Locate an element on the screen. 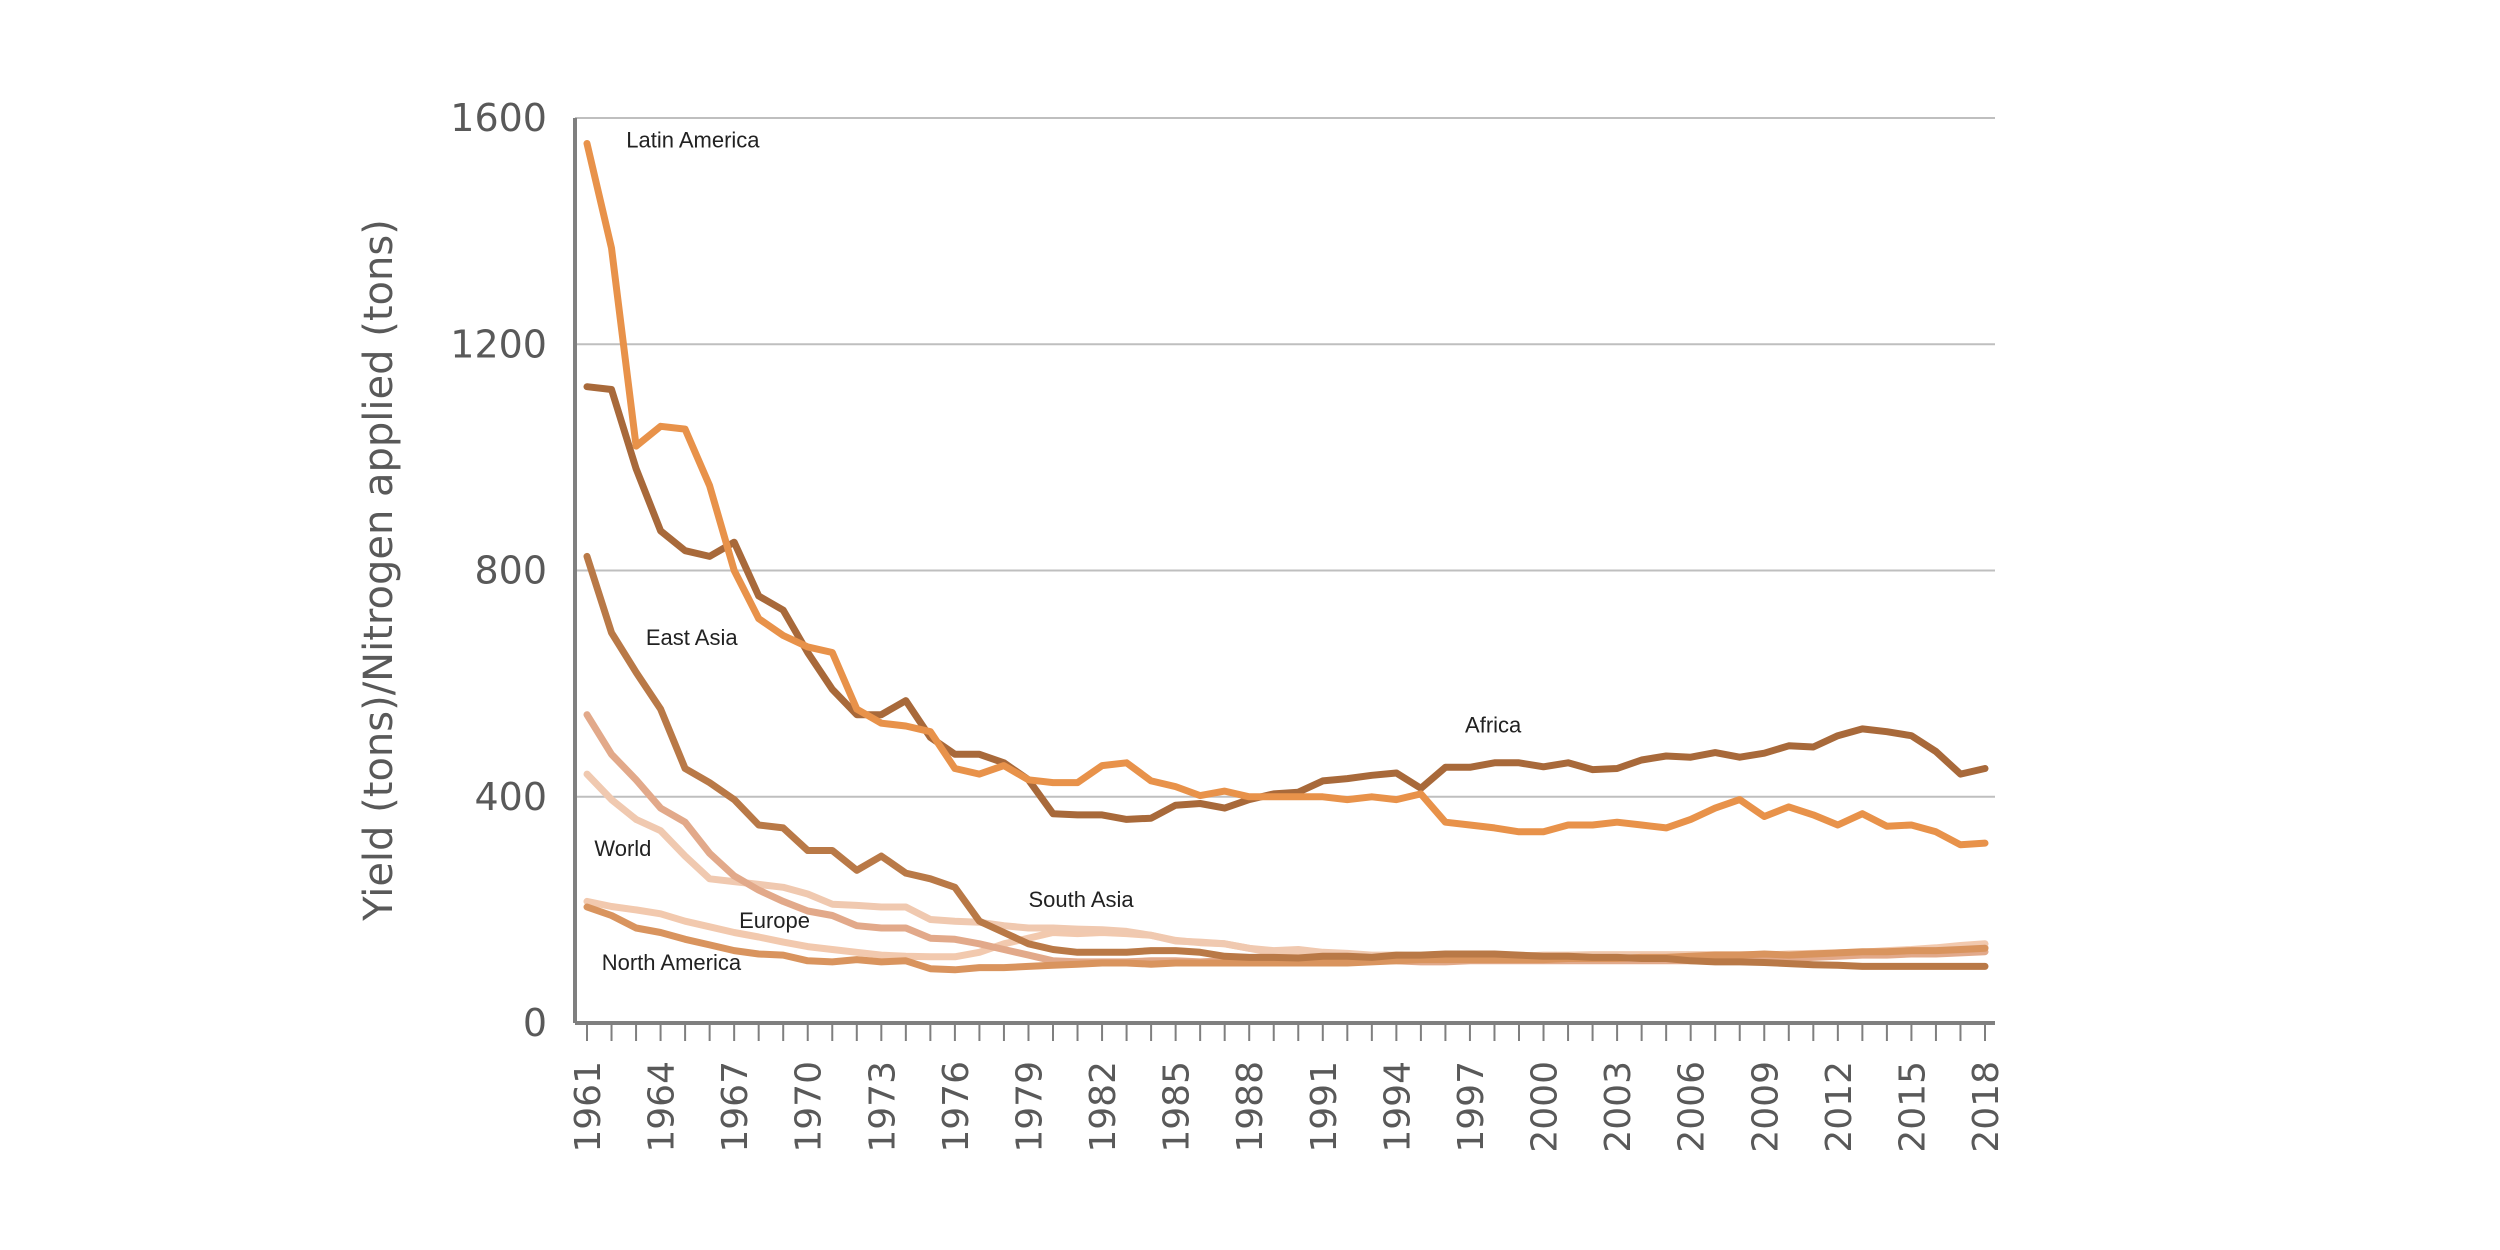 The image size is (2500, 1250). x-tick-label: 2000 is located at coordinates (1545, 1107).